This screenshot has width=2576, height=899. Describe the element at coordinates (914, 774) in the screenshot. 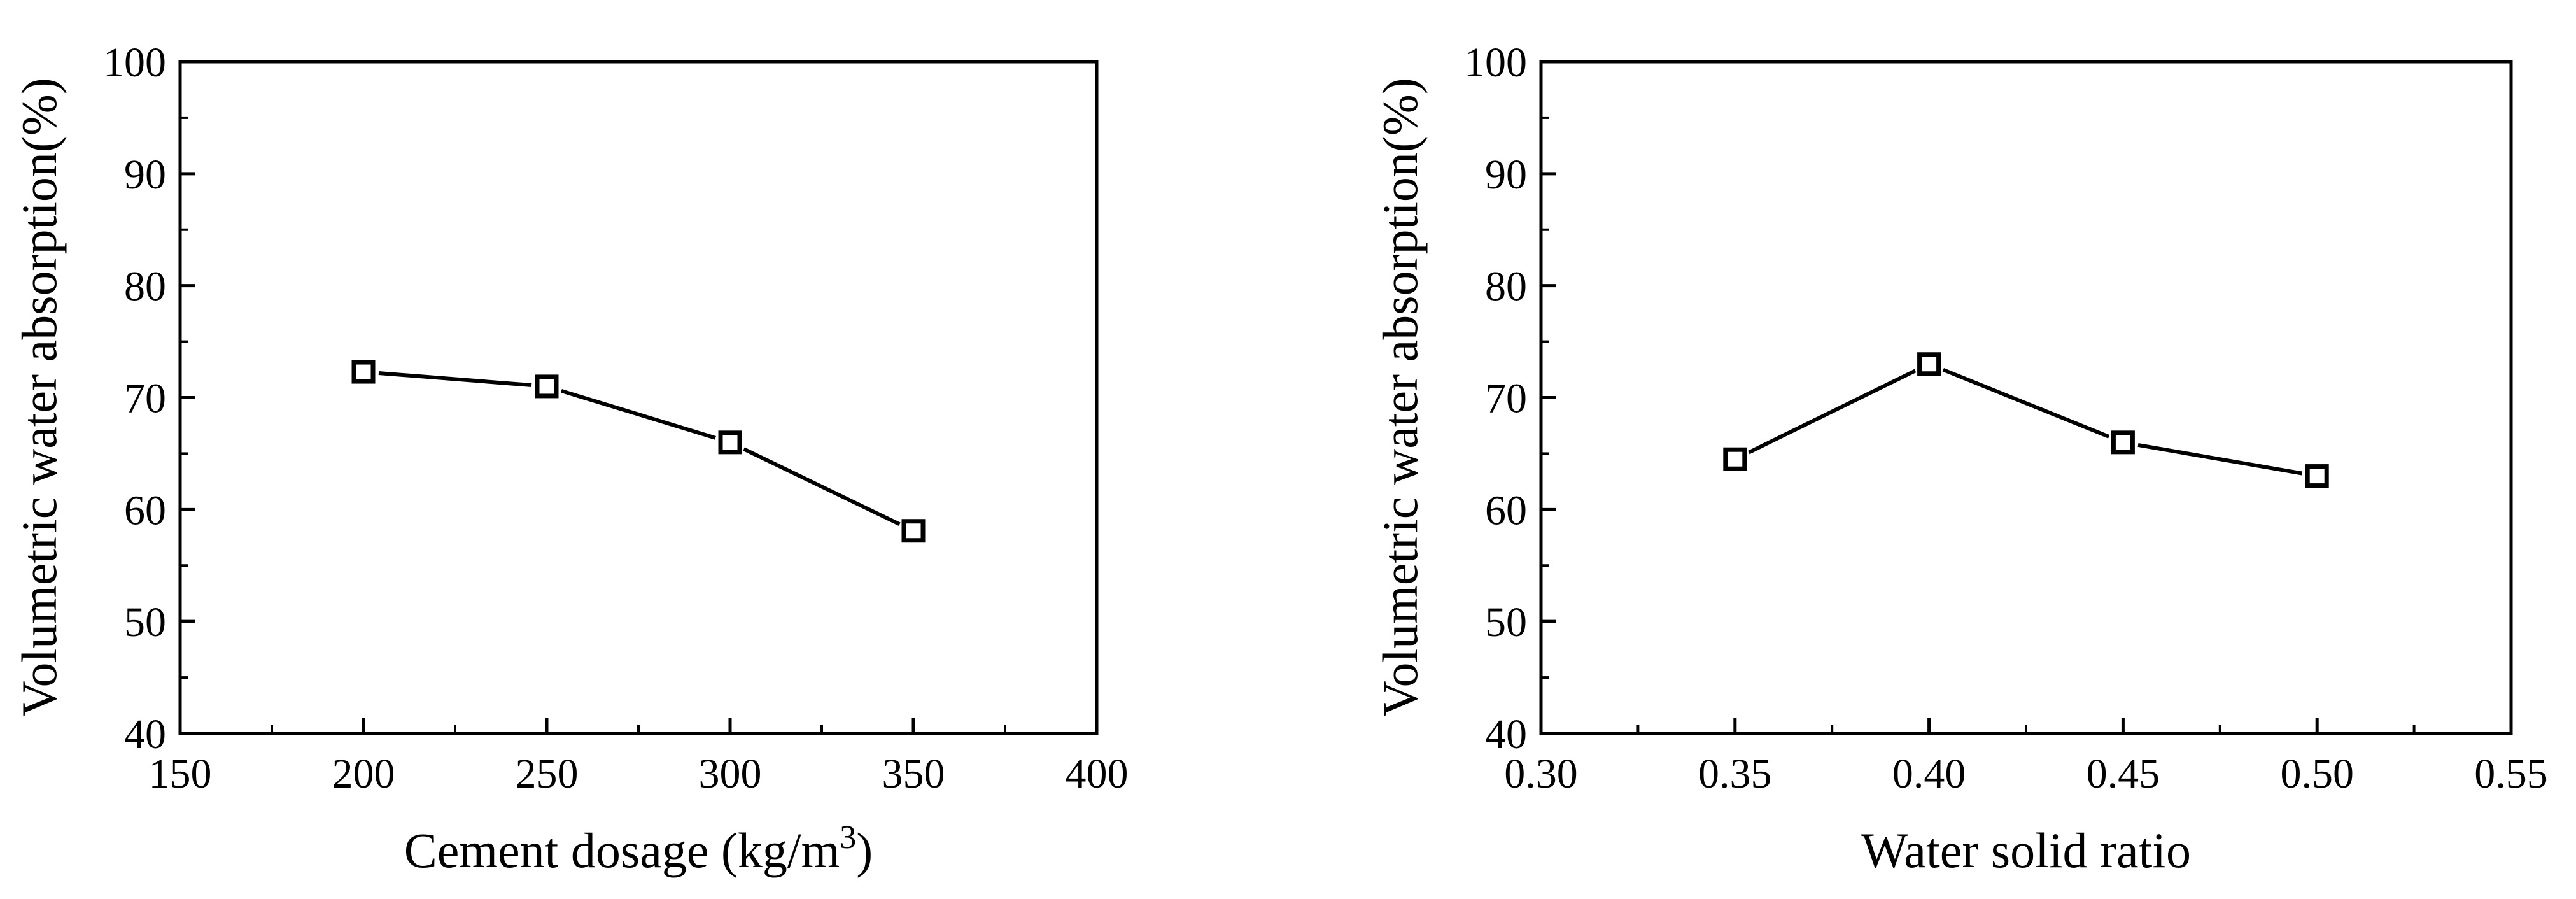

I see `x-tick-label: 350` at that location.